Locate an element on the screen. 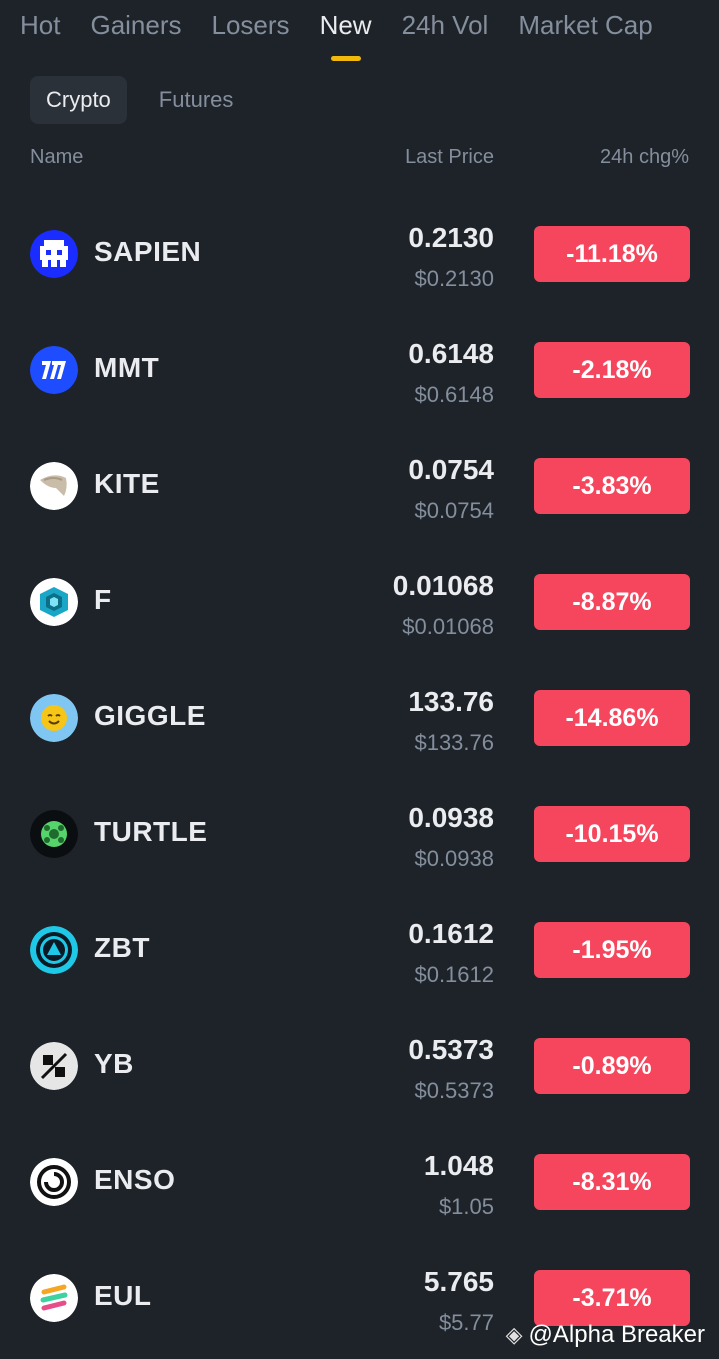  last-price: 0.0754 is located at coordinates (451, 469).